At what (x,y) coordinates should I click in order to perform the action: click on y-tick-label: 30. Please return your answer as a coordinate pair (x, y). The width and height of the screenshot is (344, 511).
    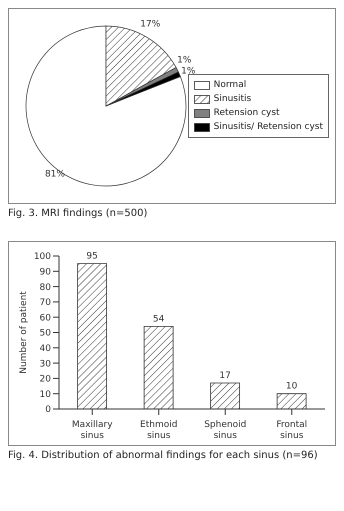
    Looking at the image, I should click on (46, 364).